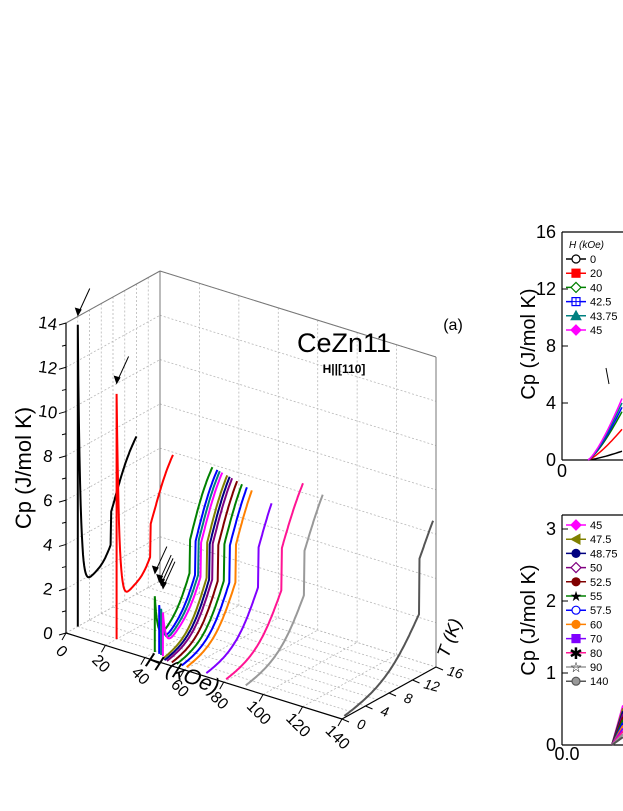 Image resolution: width=623 pixels, height=811 pixels. Describe the element at coordinates (61, 652) in the screenshot. I see `x-tick-label-3d: 0` at that location.